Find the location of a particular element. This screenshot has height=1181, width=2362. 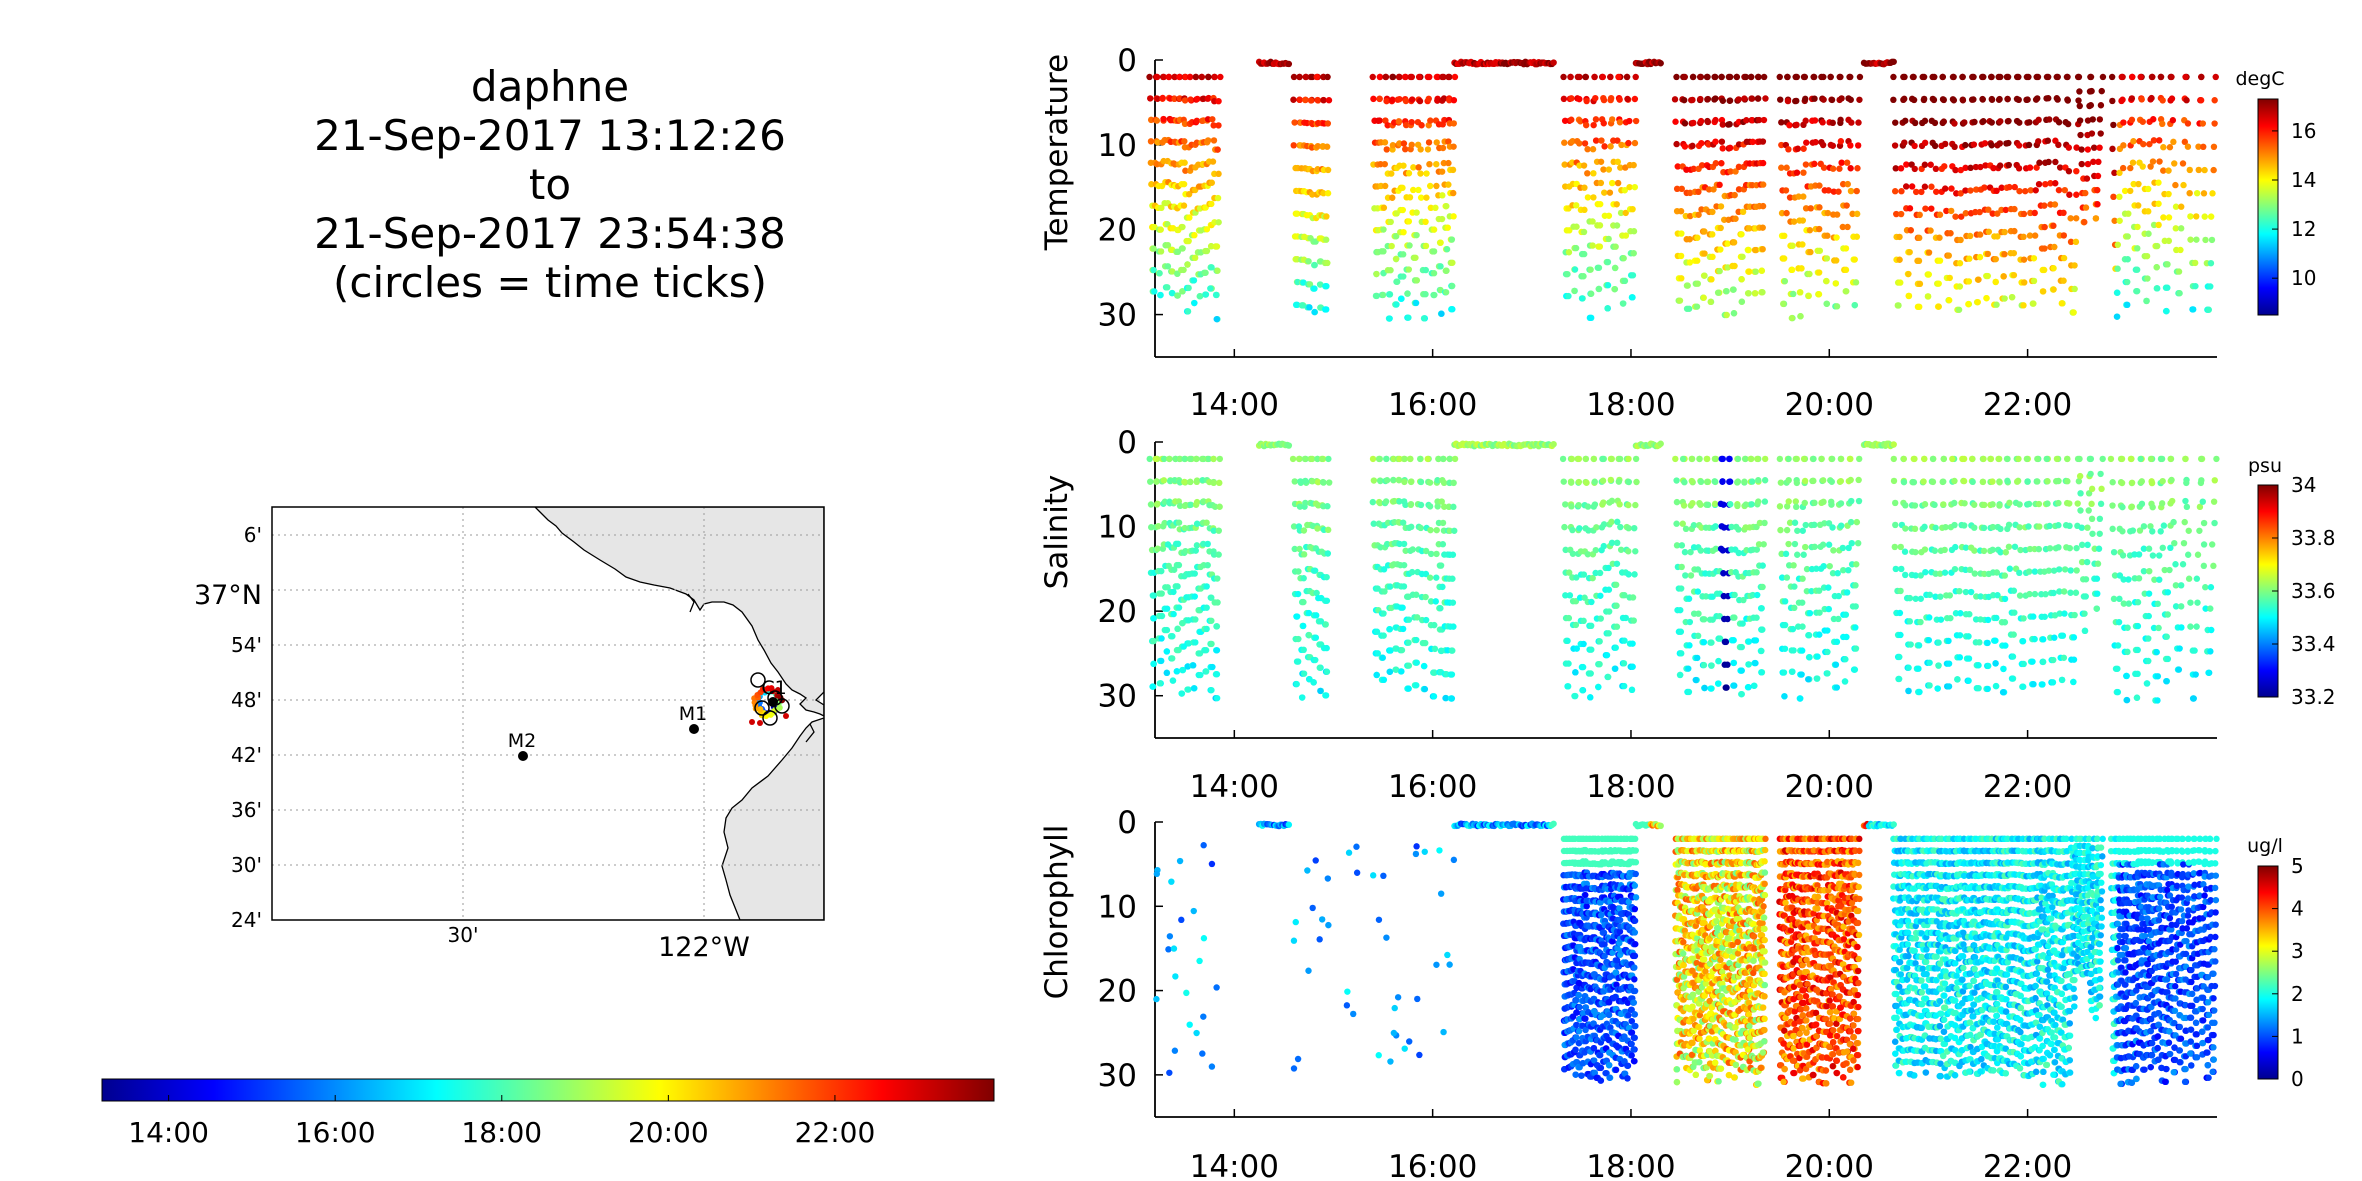

time-colorbar-tick-label: 20:00 is located at coordinates (668, 1132).